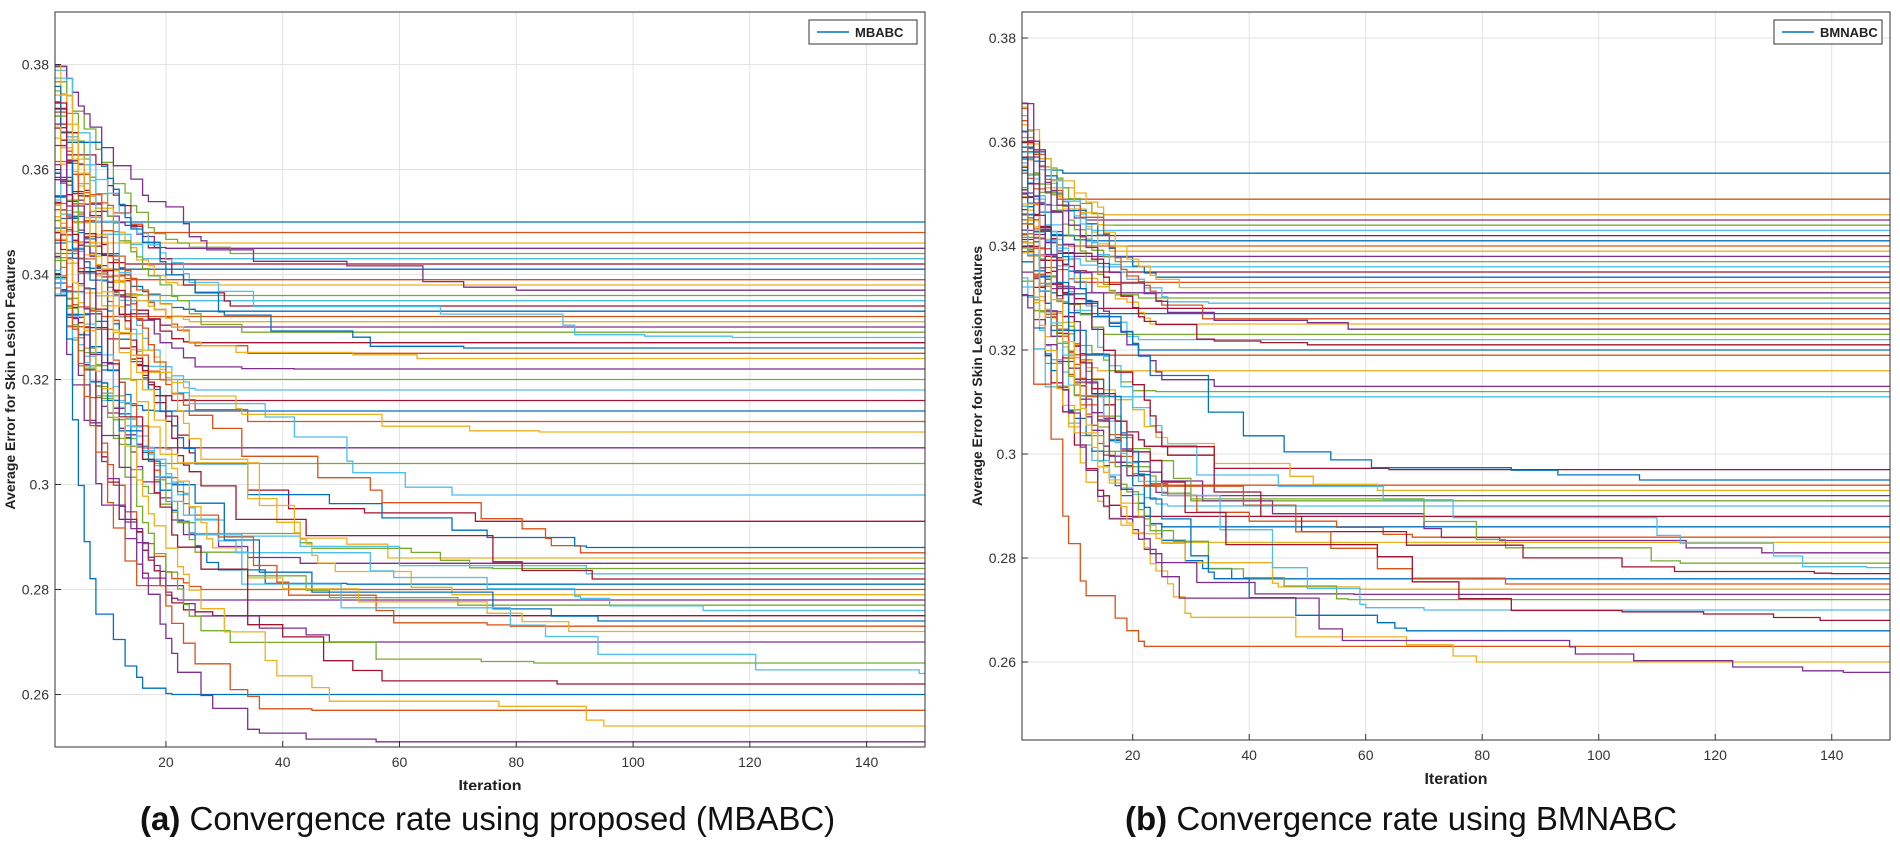  What do you see at coordinates (1716, 755) in the screenshot?
I see `chart-b-xtick-label: 120` at bounding box center [1716, 755].